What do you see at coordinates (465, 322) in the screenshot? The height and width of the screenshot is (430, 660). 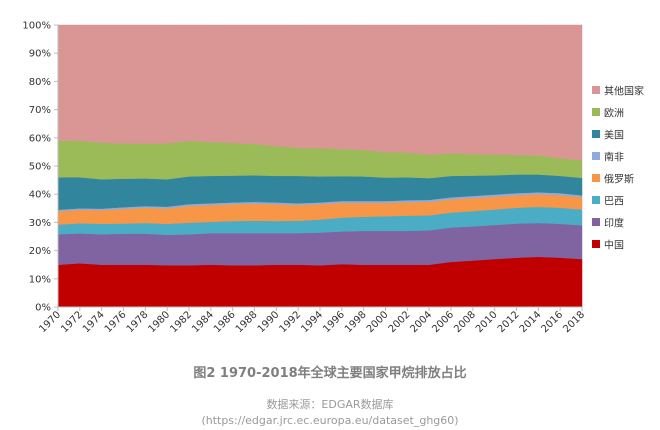 I see `x-tick-label: 2008` at bounding box center [465, 322].